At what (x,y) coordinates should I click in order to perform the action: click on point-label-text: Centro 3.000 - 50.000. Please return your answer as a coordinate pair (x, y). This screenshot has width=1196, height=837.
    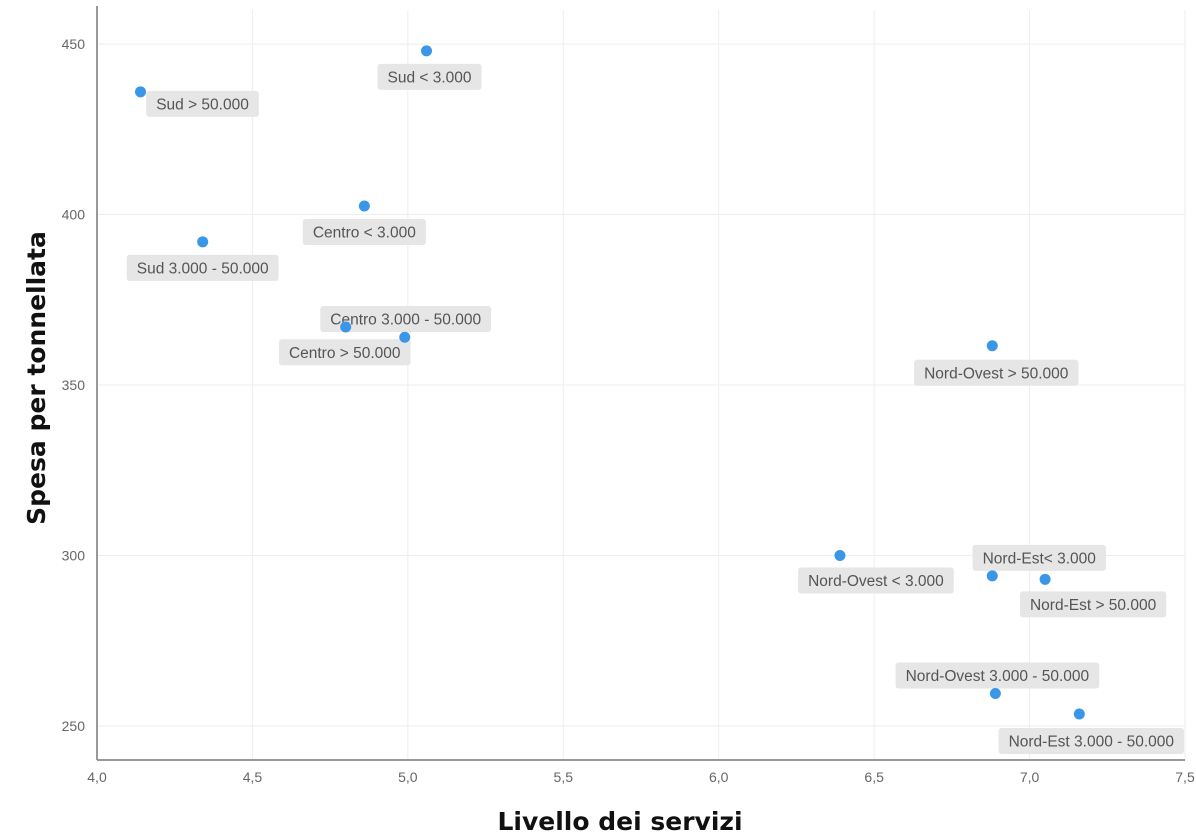
    Looking at the image, I should click on (405, 320).